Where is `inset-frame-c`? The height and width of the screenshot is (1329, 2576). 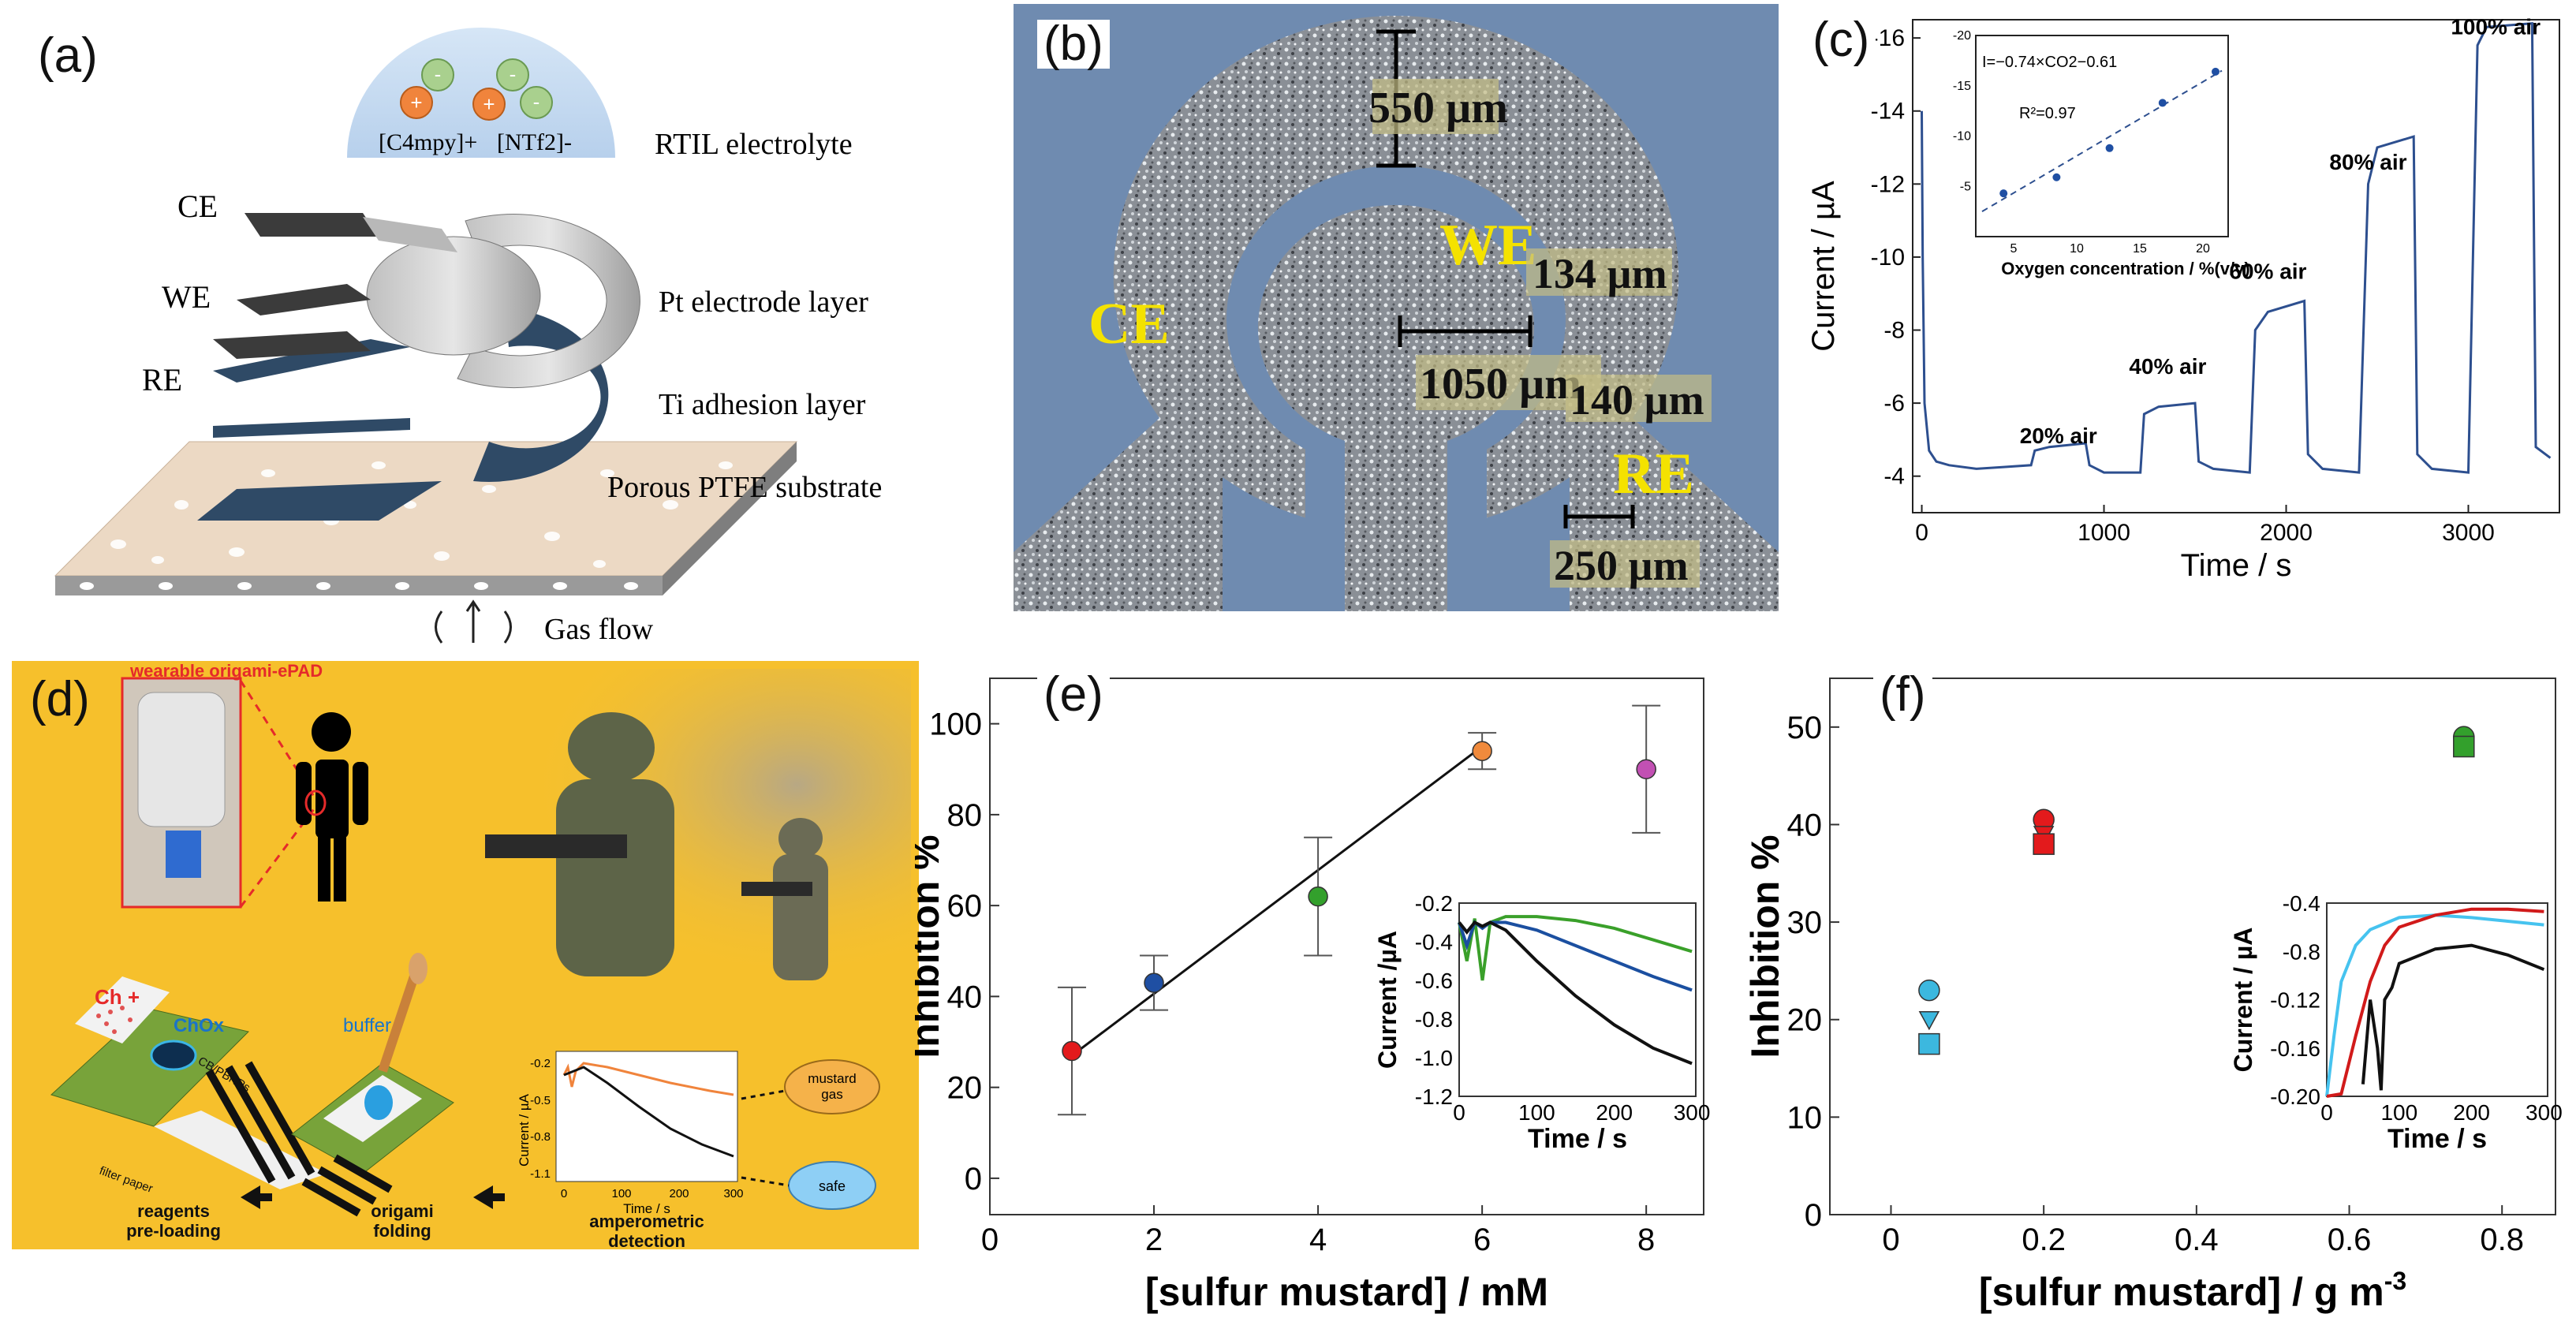
inset-frame-c is located at coordinates (2102, 136).